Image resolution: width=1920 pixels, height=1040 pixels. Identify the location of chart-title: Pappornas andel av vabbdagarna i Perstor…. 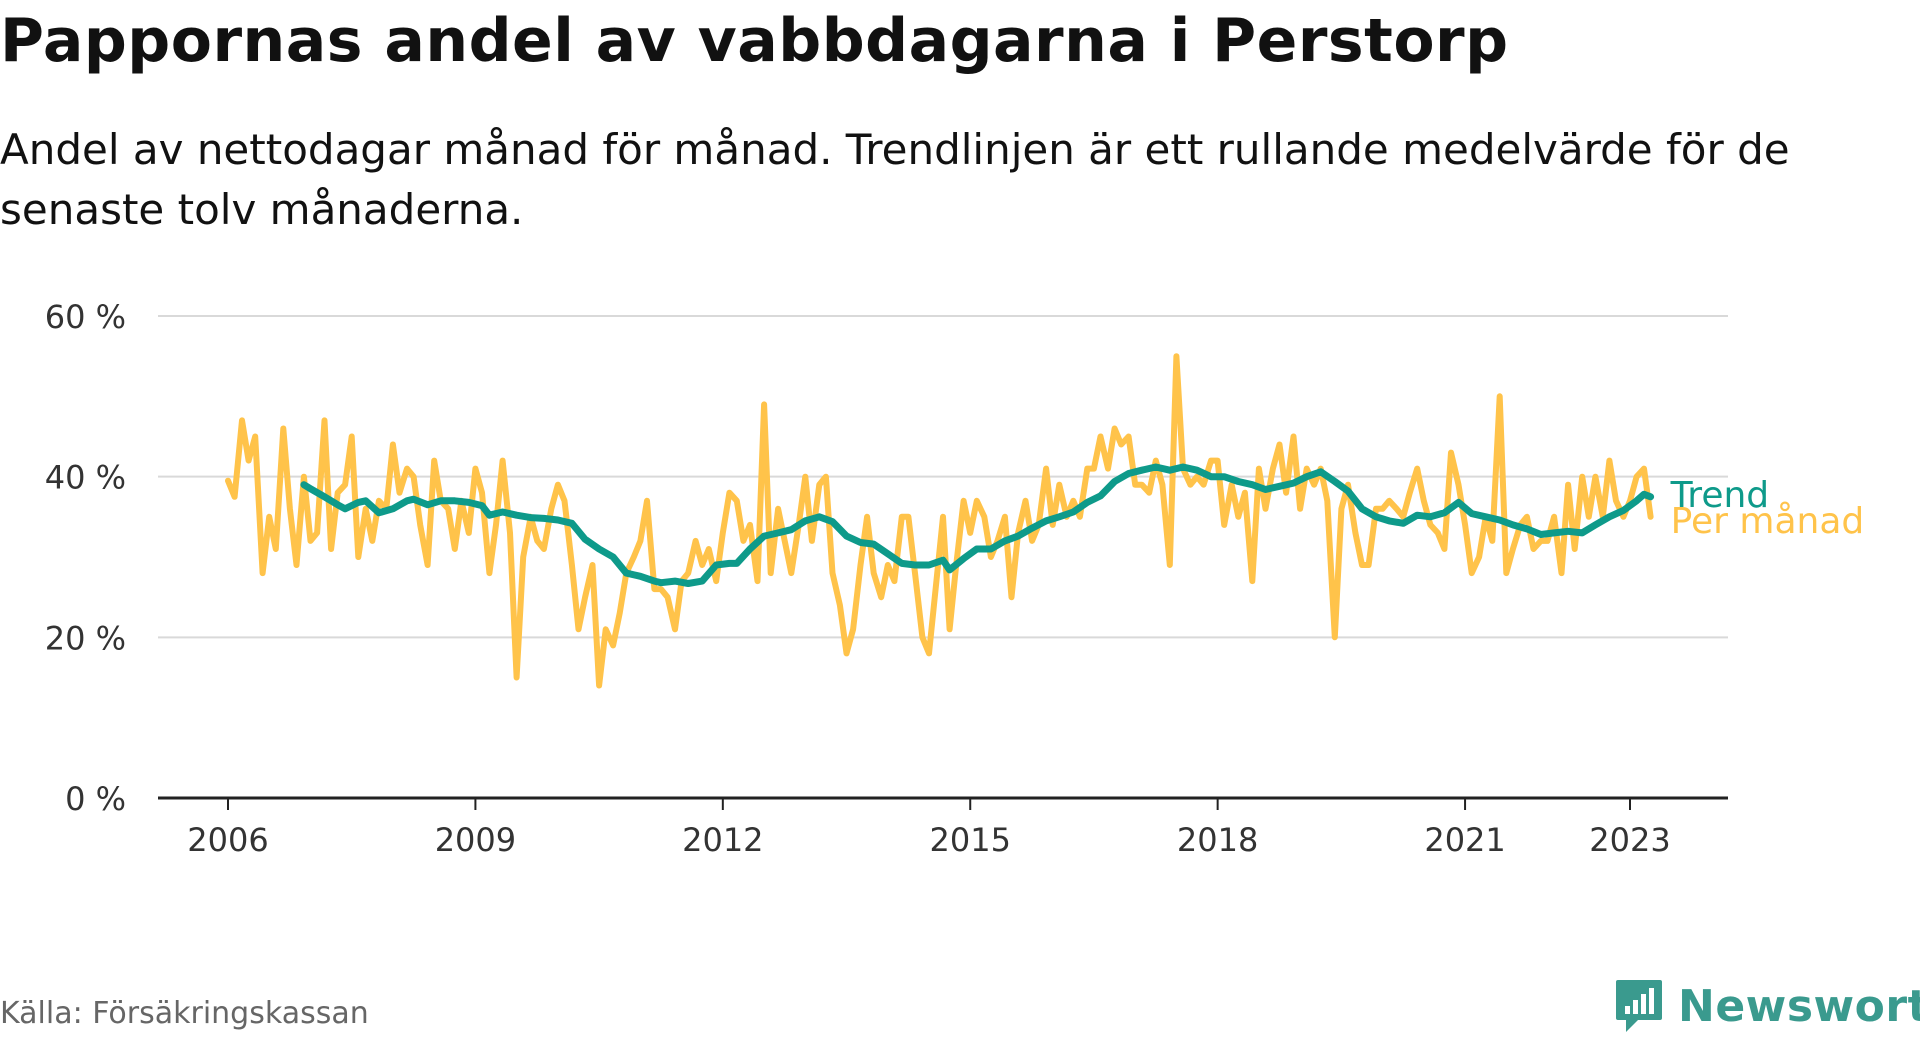
(754, 41).